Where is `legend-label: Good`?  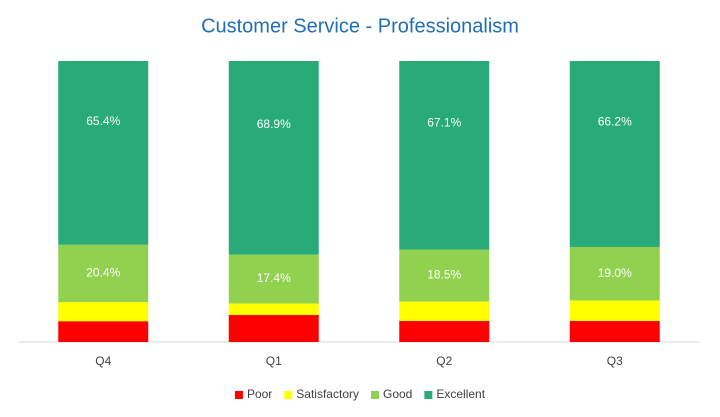 legend-label: Good is located at coordinates (397, 394).